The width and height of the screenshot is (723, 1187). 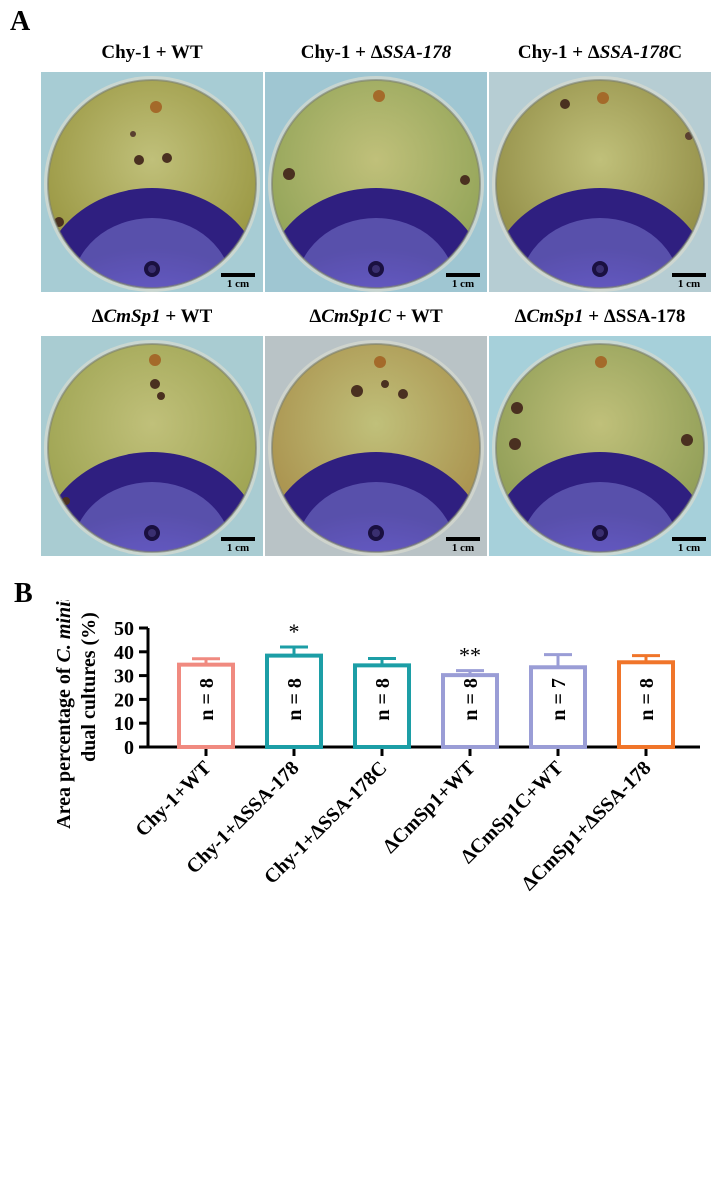 What do you see at coordinates (124, 677) in the screenshot?
I see `y-tick-label: 30` at bounding box center [124, 677].